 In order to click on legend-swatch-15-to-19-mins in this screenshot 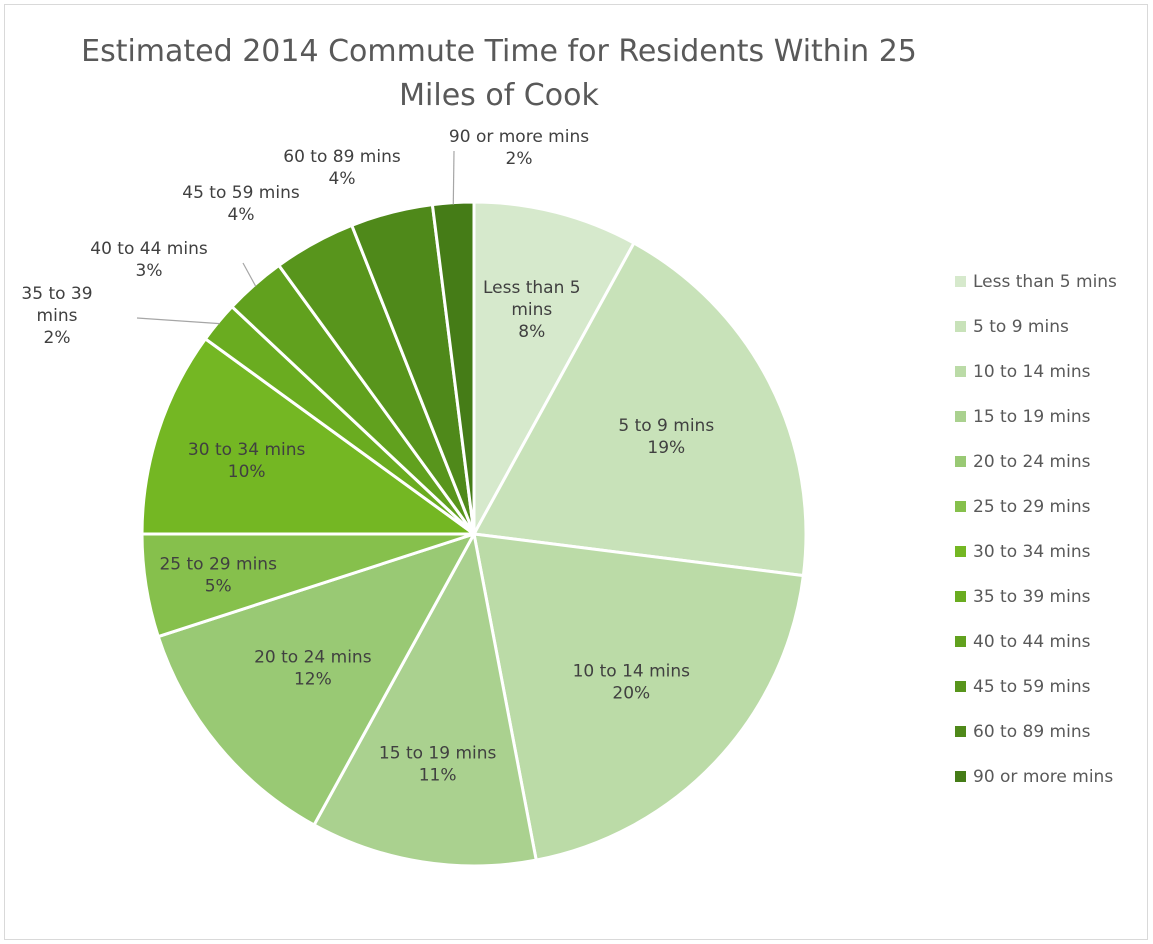, I will do `click(960, 416)`.